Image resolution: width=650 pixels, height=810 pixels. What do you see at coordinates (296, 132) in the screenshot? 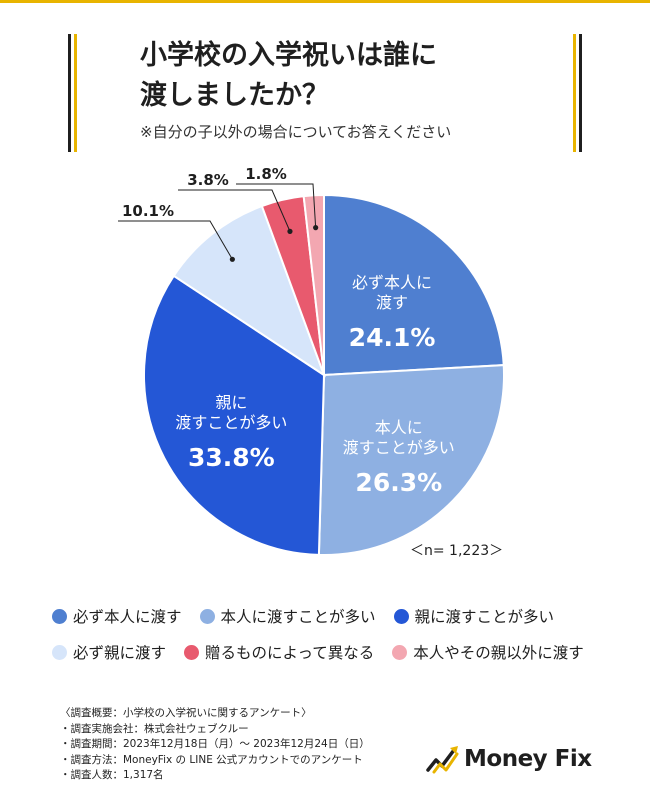
I see `subtitle: ※自分の子以外の場合についてお答えください` at bounding box center [296, 132].